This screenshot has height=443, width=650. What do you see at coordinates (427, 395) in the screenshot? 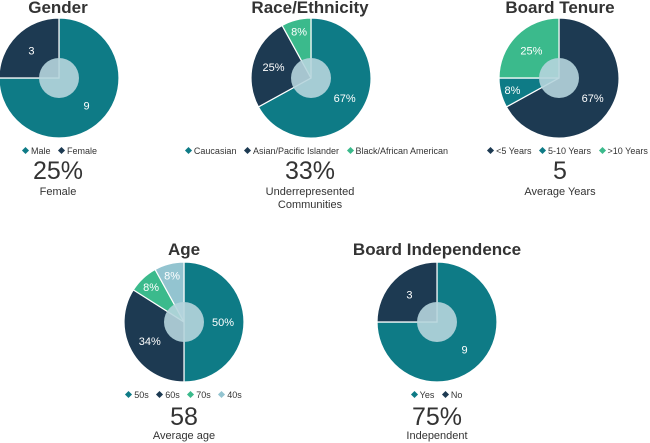
I see `legend-label: Yes` at bounding box center [427, 395].